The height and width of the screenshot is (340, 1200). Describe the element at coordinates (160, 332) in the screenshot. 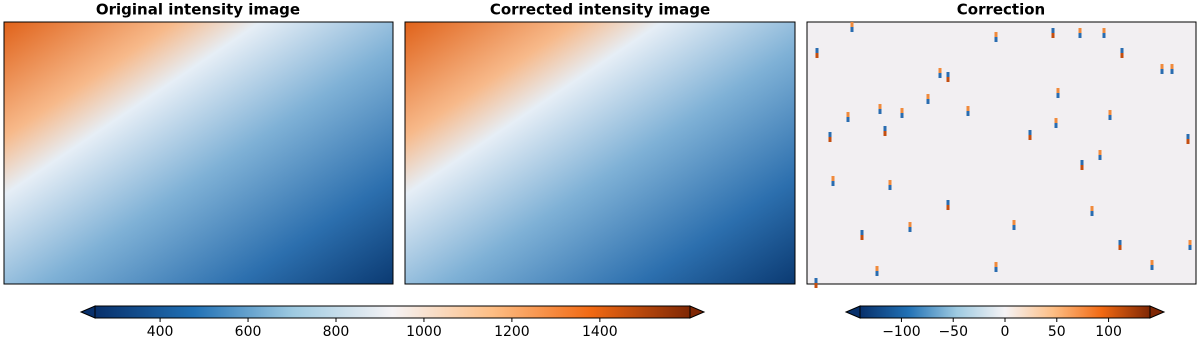

I see `colorbar-tick-label: 400` at that location.